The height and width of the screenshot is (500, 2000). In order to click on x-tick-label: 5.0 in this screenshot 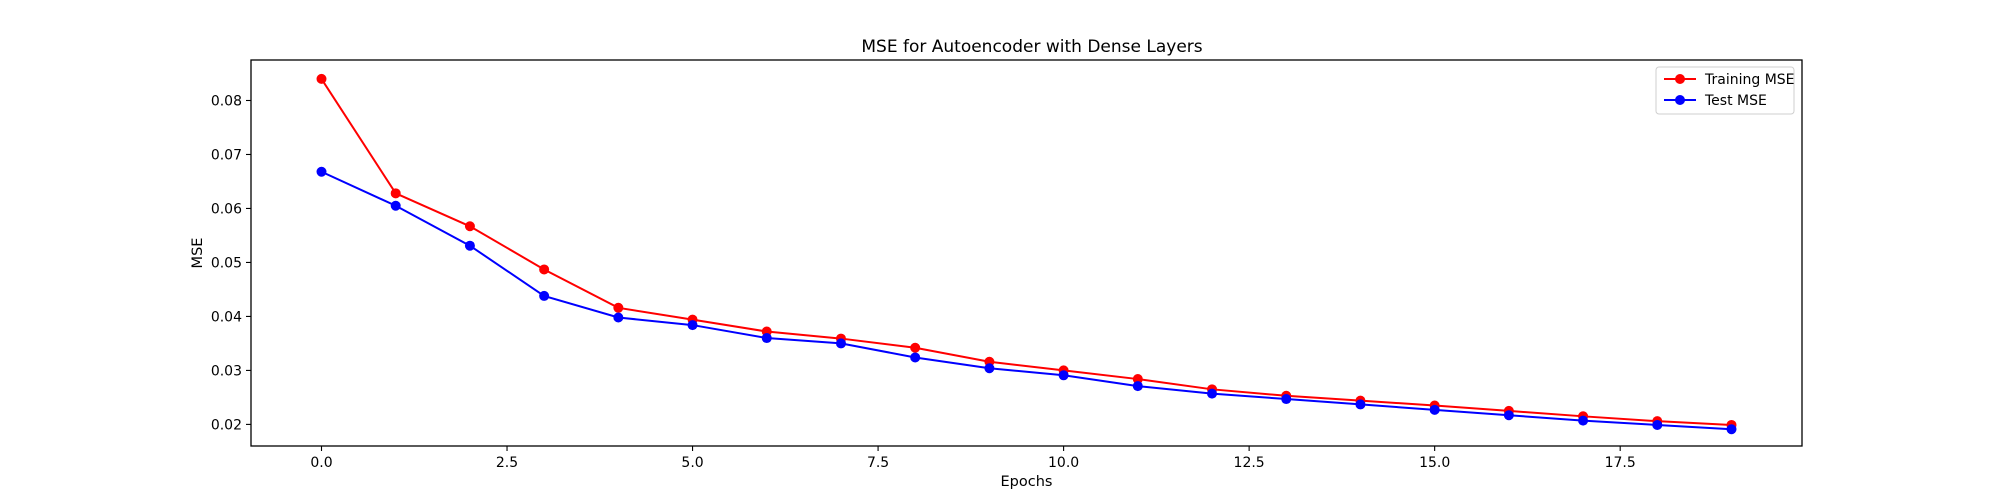, I will do `click(692, 463)`.